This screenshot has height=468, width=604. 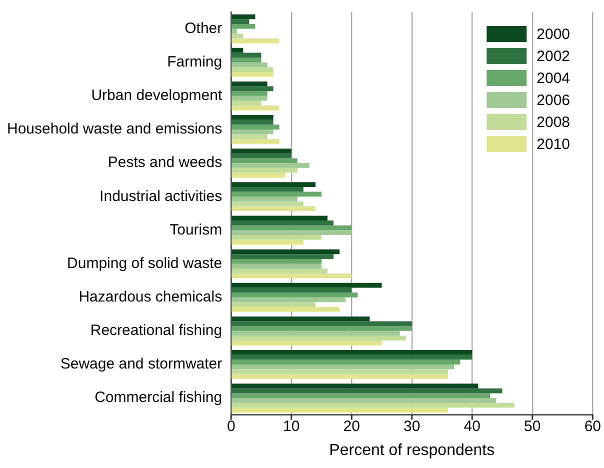 What do you see at coordinates (553, 35) in the screenshot?
I see `legend-label: 2000` at bounding box center [553, 35].